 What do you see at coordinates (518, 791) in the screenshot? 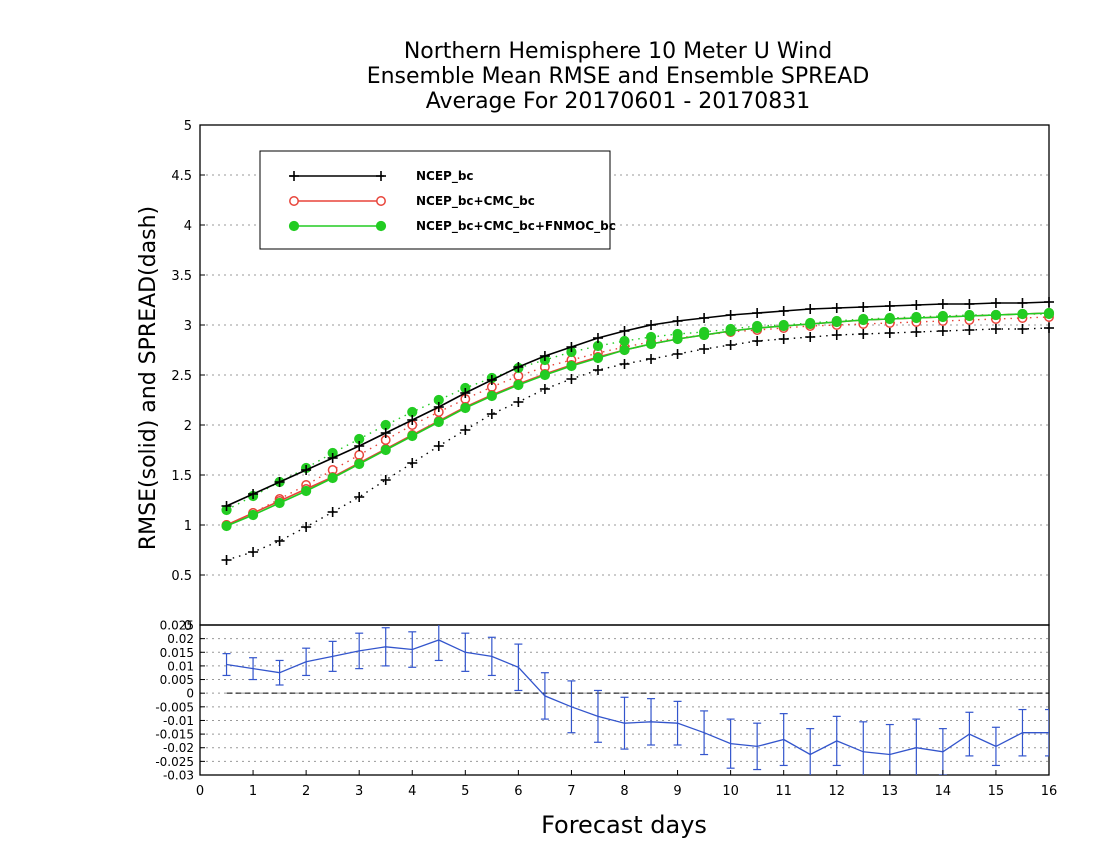
I see `x-tick-label: 6` at bounding box center [518, 791].